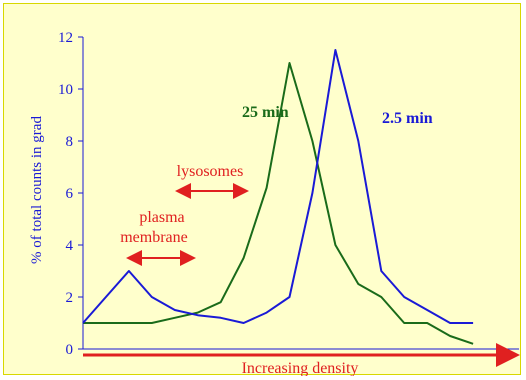  Describe the element at coordinates (65, 38) in the screenshot. I see `y-tick-label: 12` at that location.